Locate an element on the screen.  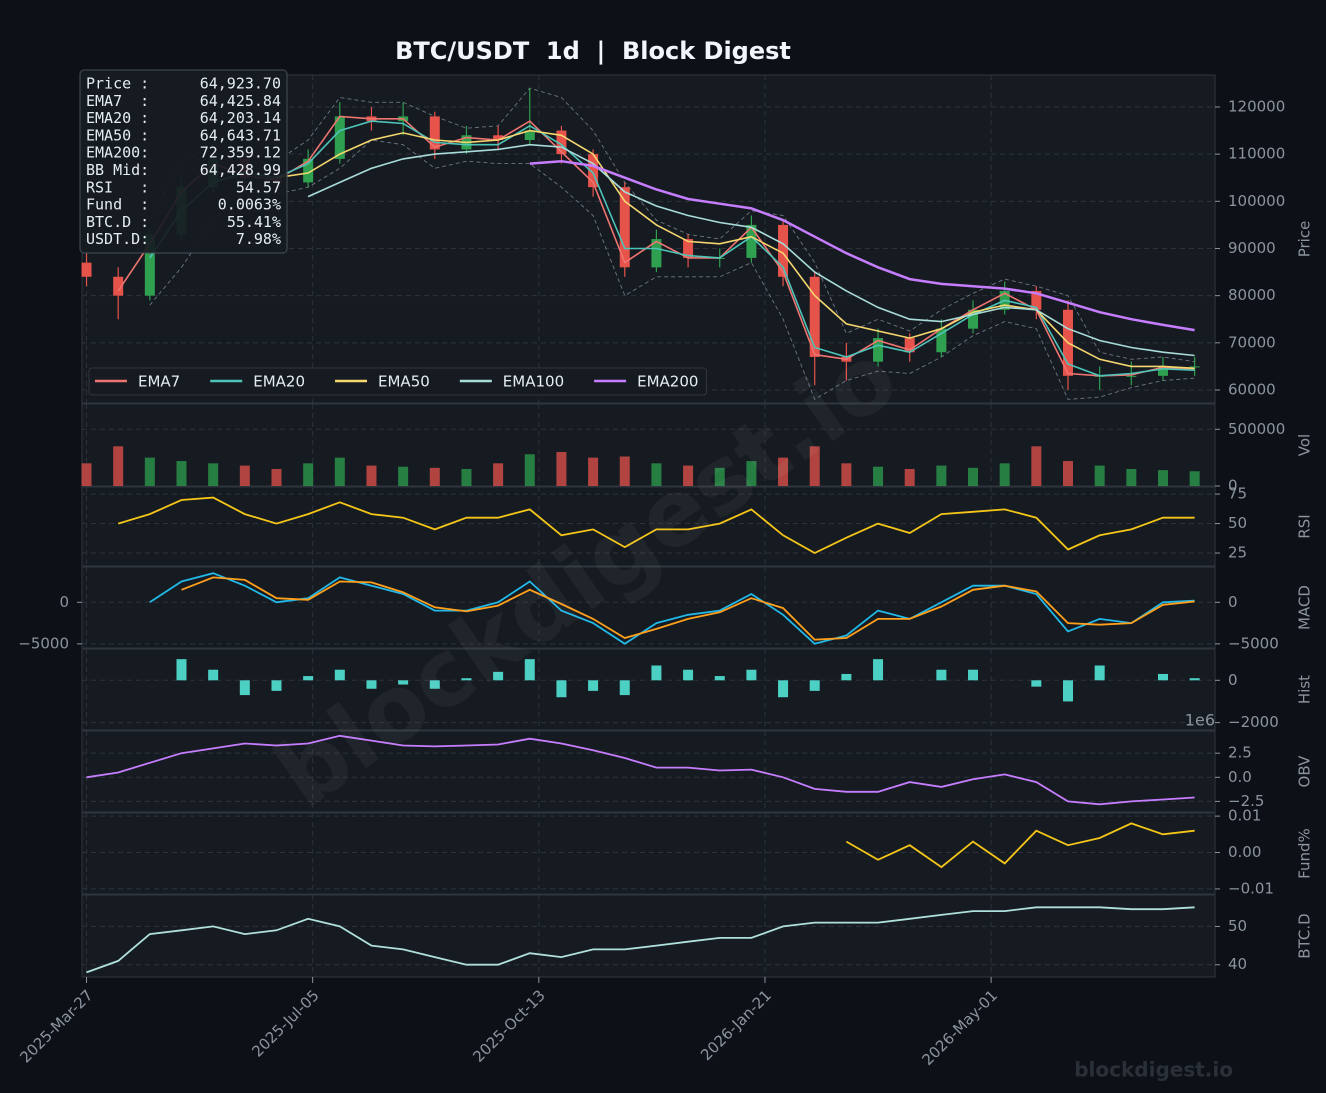
y-axis-label: MACD is located at coordinates (1305, 607).